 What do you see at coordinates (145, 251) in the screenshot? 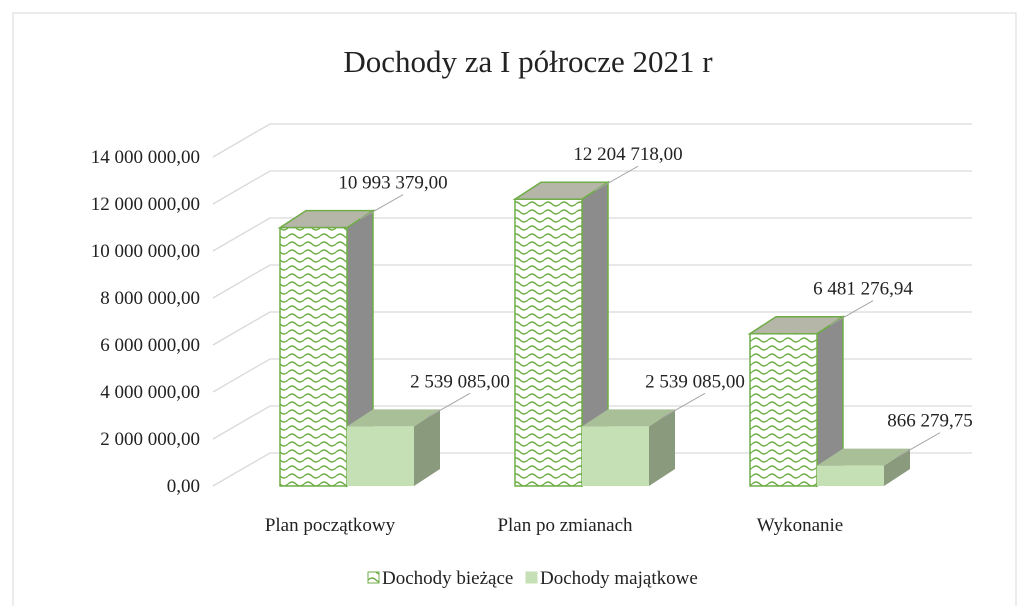
I see `y-tick-label: 10 000 000,00` at bounding box center [145, 251].